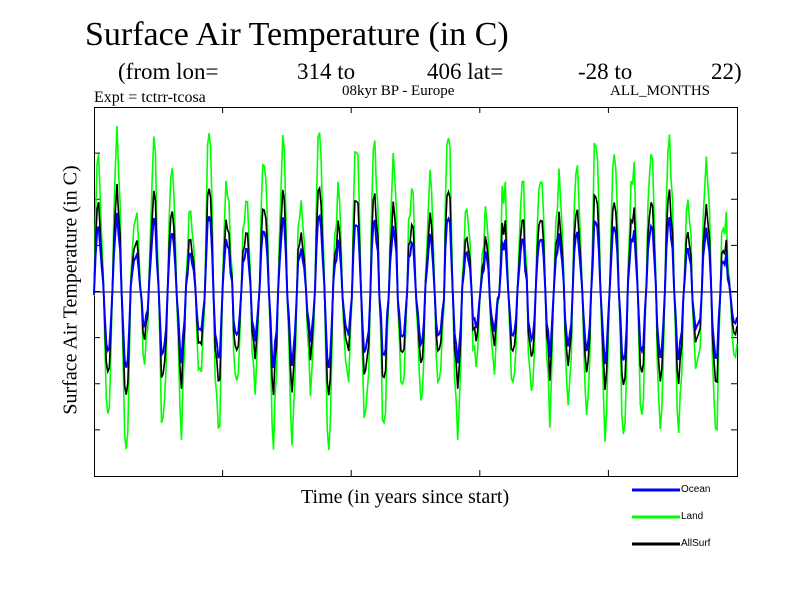  Describe the element at coordinates (398, 91) in the screenshot. I see `region-label: 08kyr BP - Europe` at that location.